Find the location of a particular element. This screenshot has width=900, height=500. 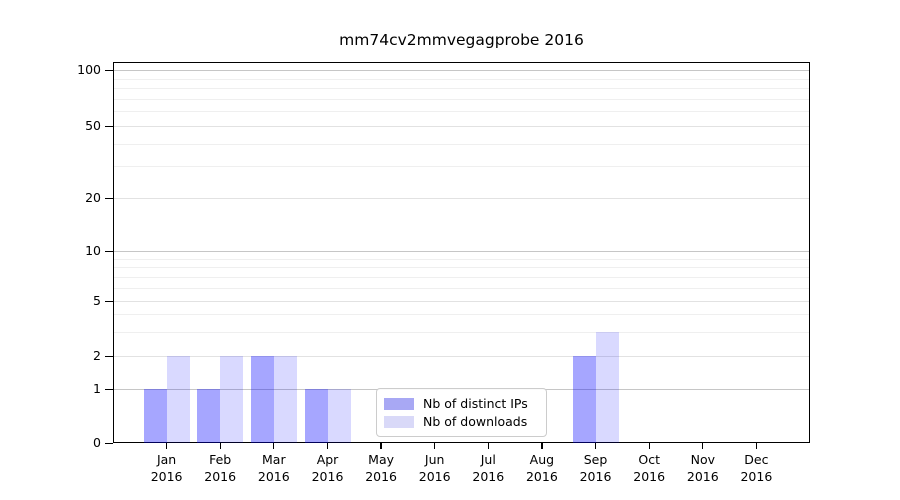

legend-item-downloads: Nb of downloads is located at coordinates (461, 421).